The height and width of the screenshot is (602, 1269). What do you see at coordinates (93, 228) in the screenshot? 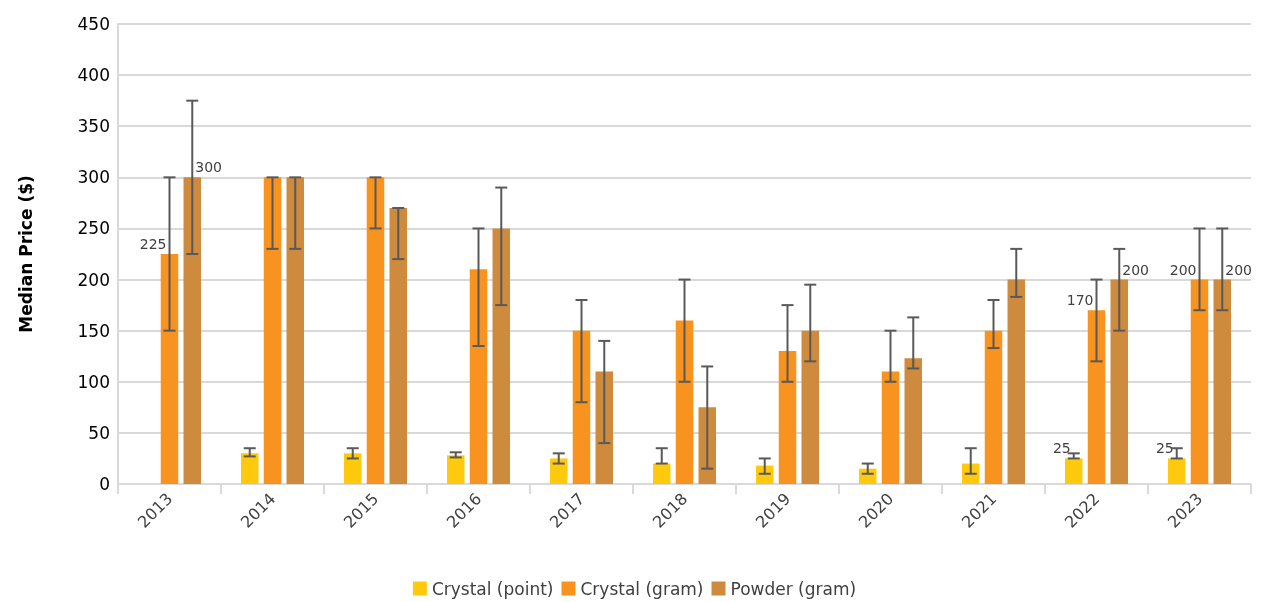
I see `y-tick-label: 250` at bounding box center [93, 228].